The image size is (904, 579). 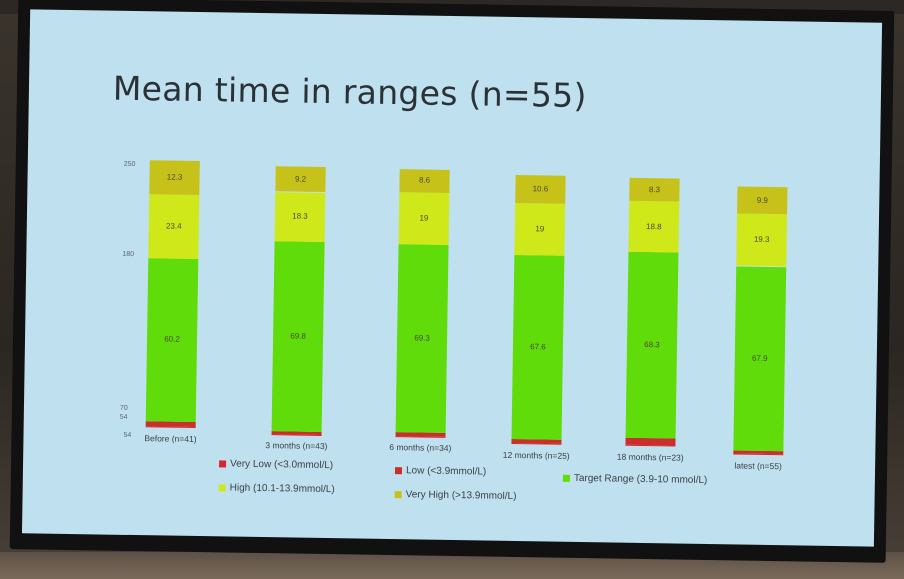 I want to click on legend-item: Target Range (3.9-10 mmol/L), so click(x=635, y=479).